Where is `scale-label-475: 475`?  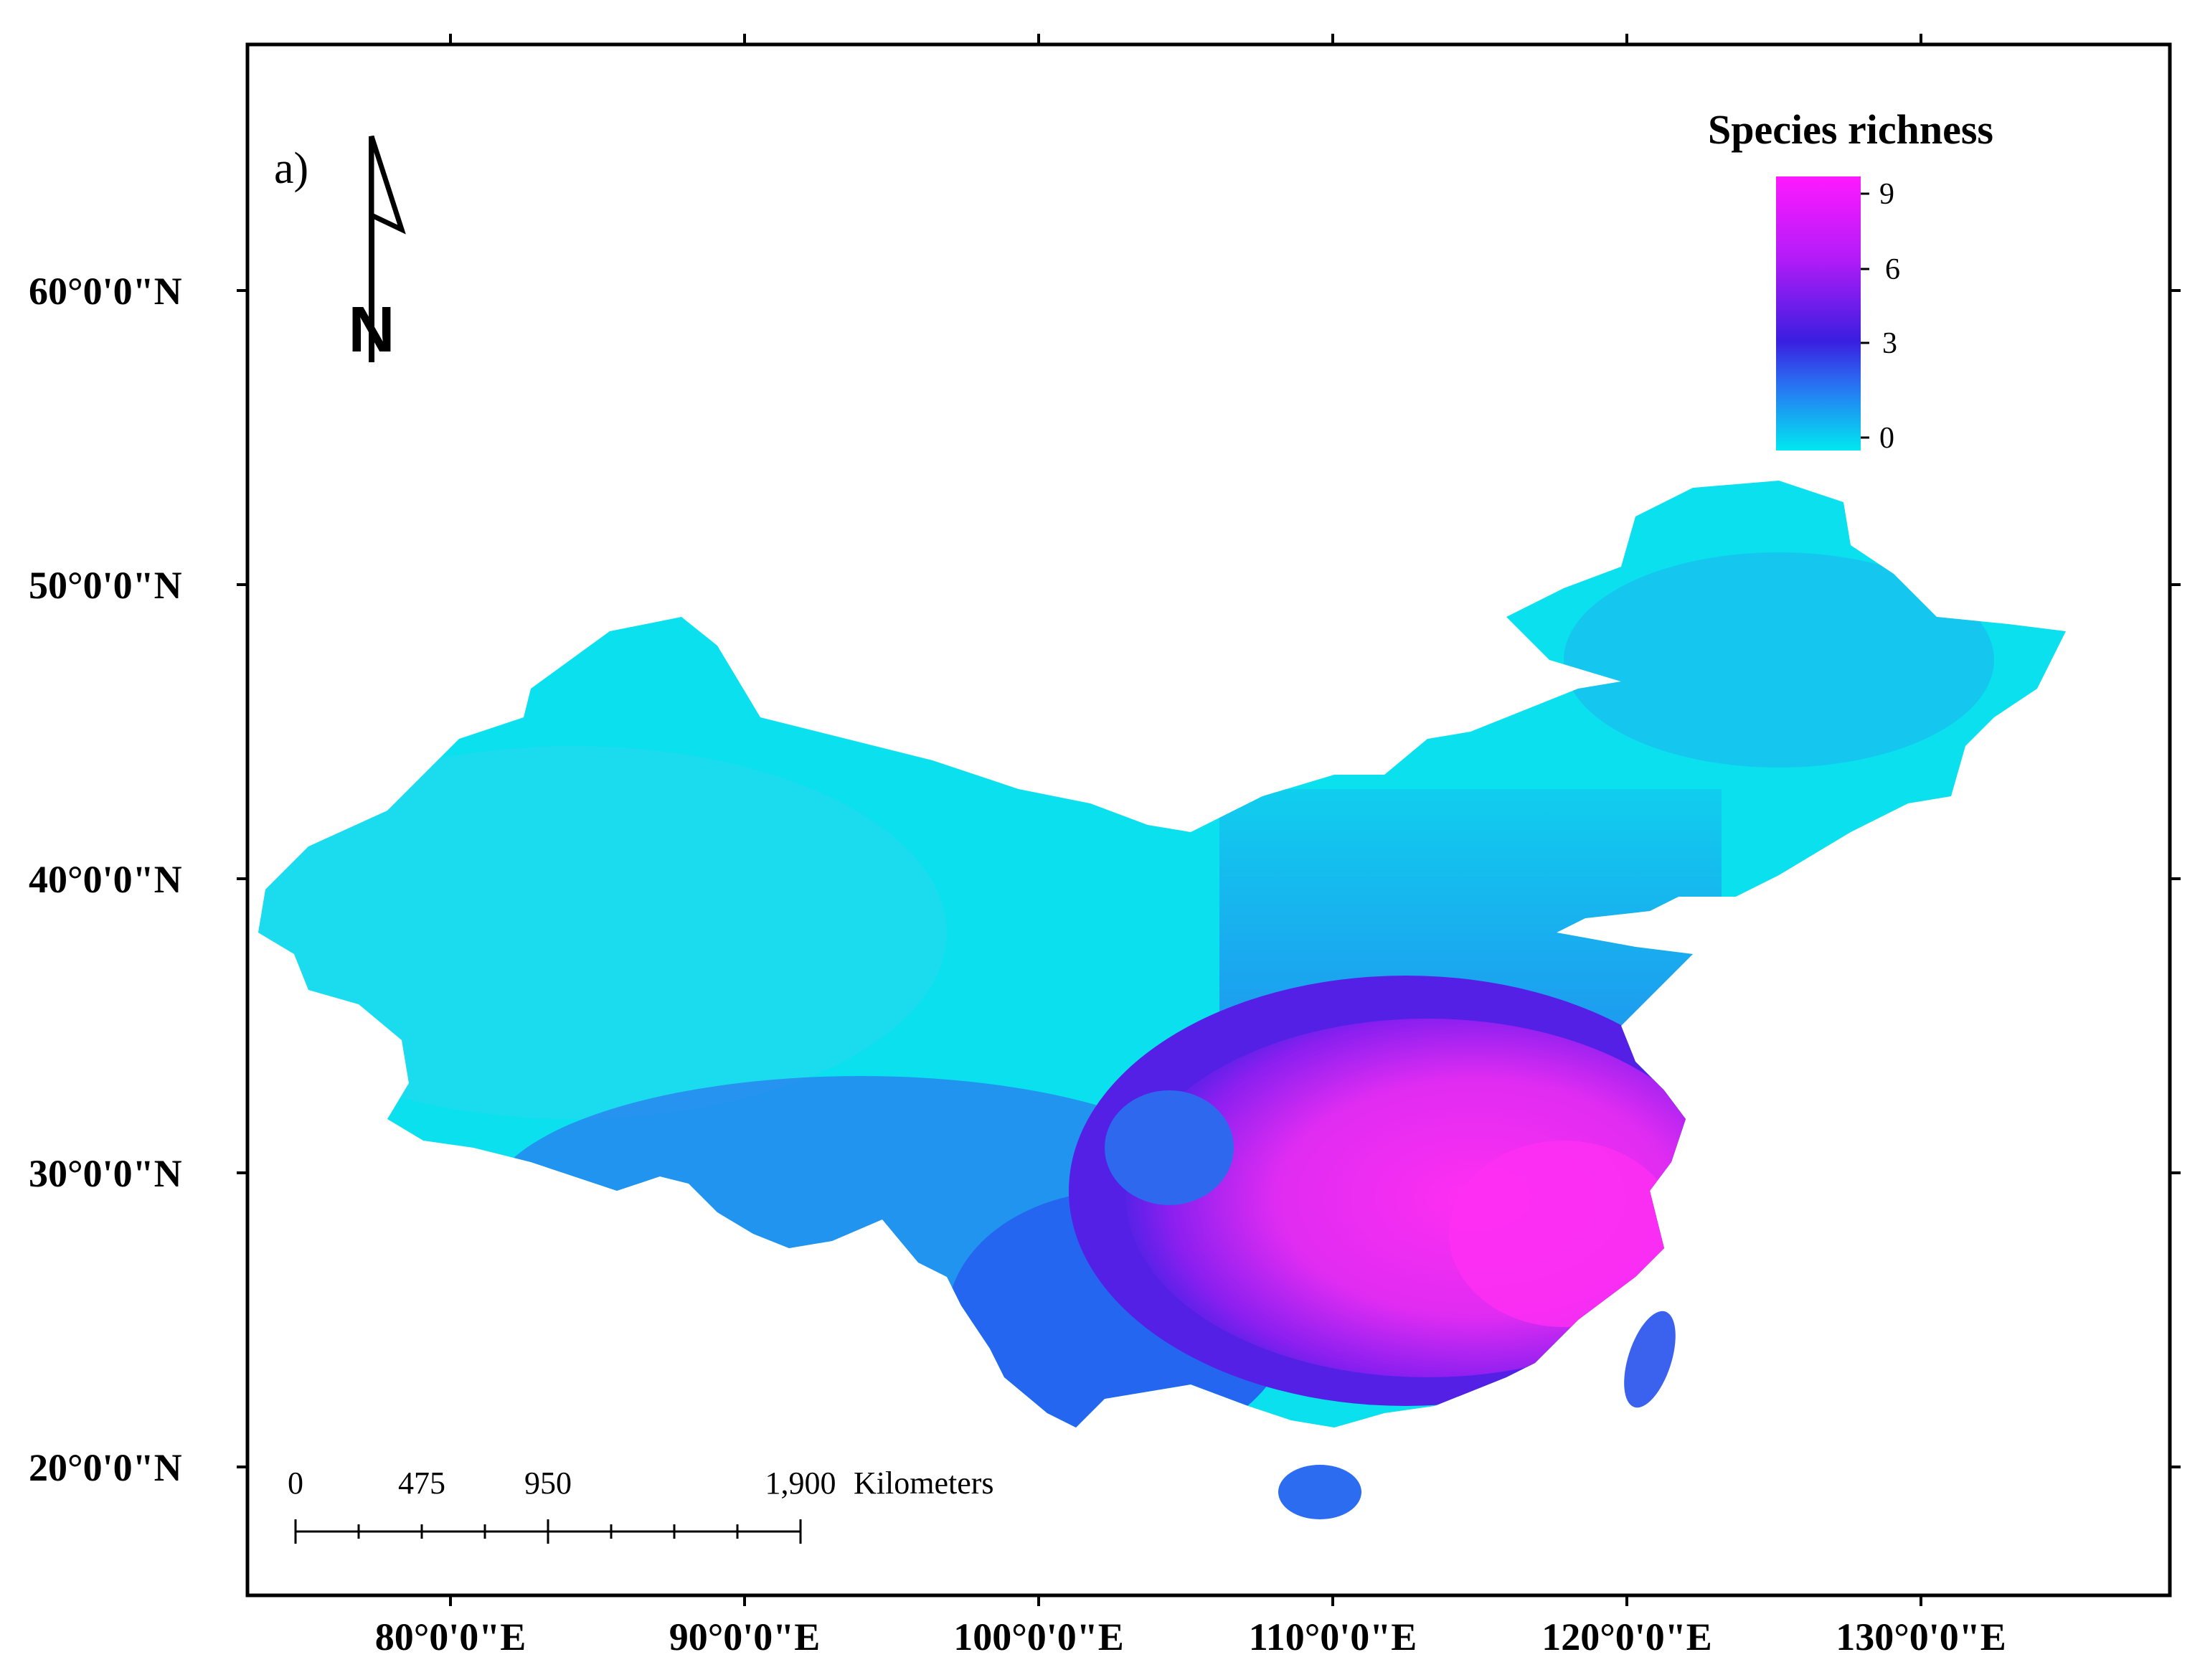 scale-label-475: 475 is located at coordinates (421, 1483).